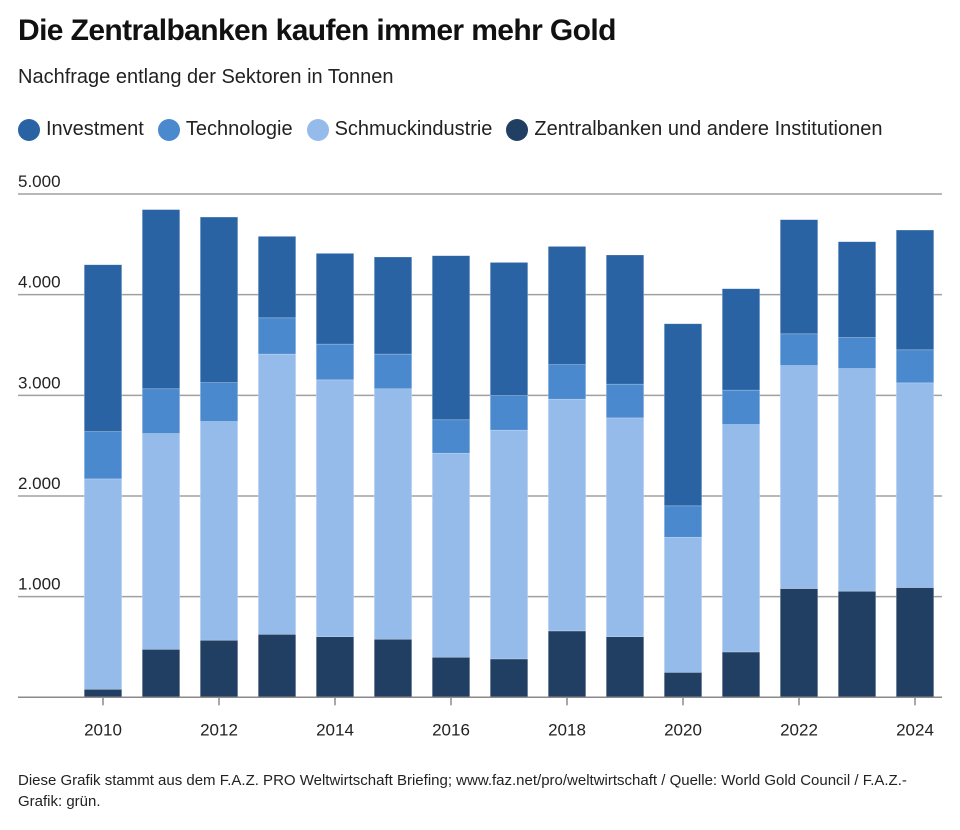 This screenshot has width=960, height=830. What do you see at coordinates (708, 129) in the screenshot?
I see `legend-label: Zentralbanken und andere Institutionen` at bounding box center [708, 129].